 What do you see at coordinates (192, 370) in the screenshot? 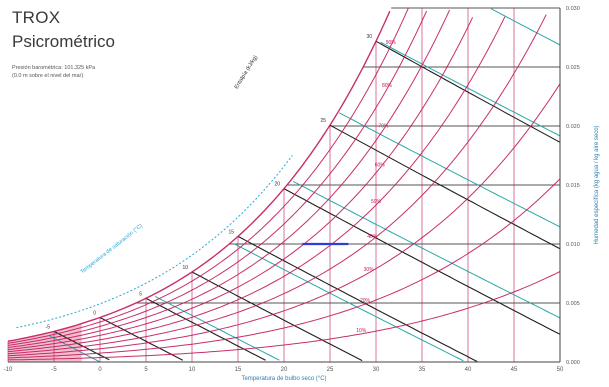
I see `x-tick-label: 10` at bounding box center [192, 370].